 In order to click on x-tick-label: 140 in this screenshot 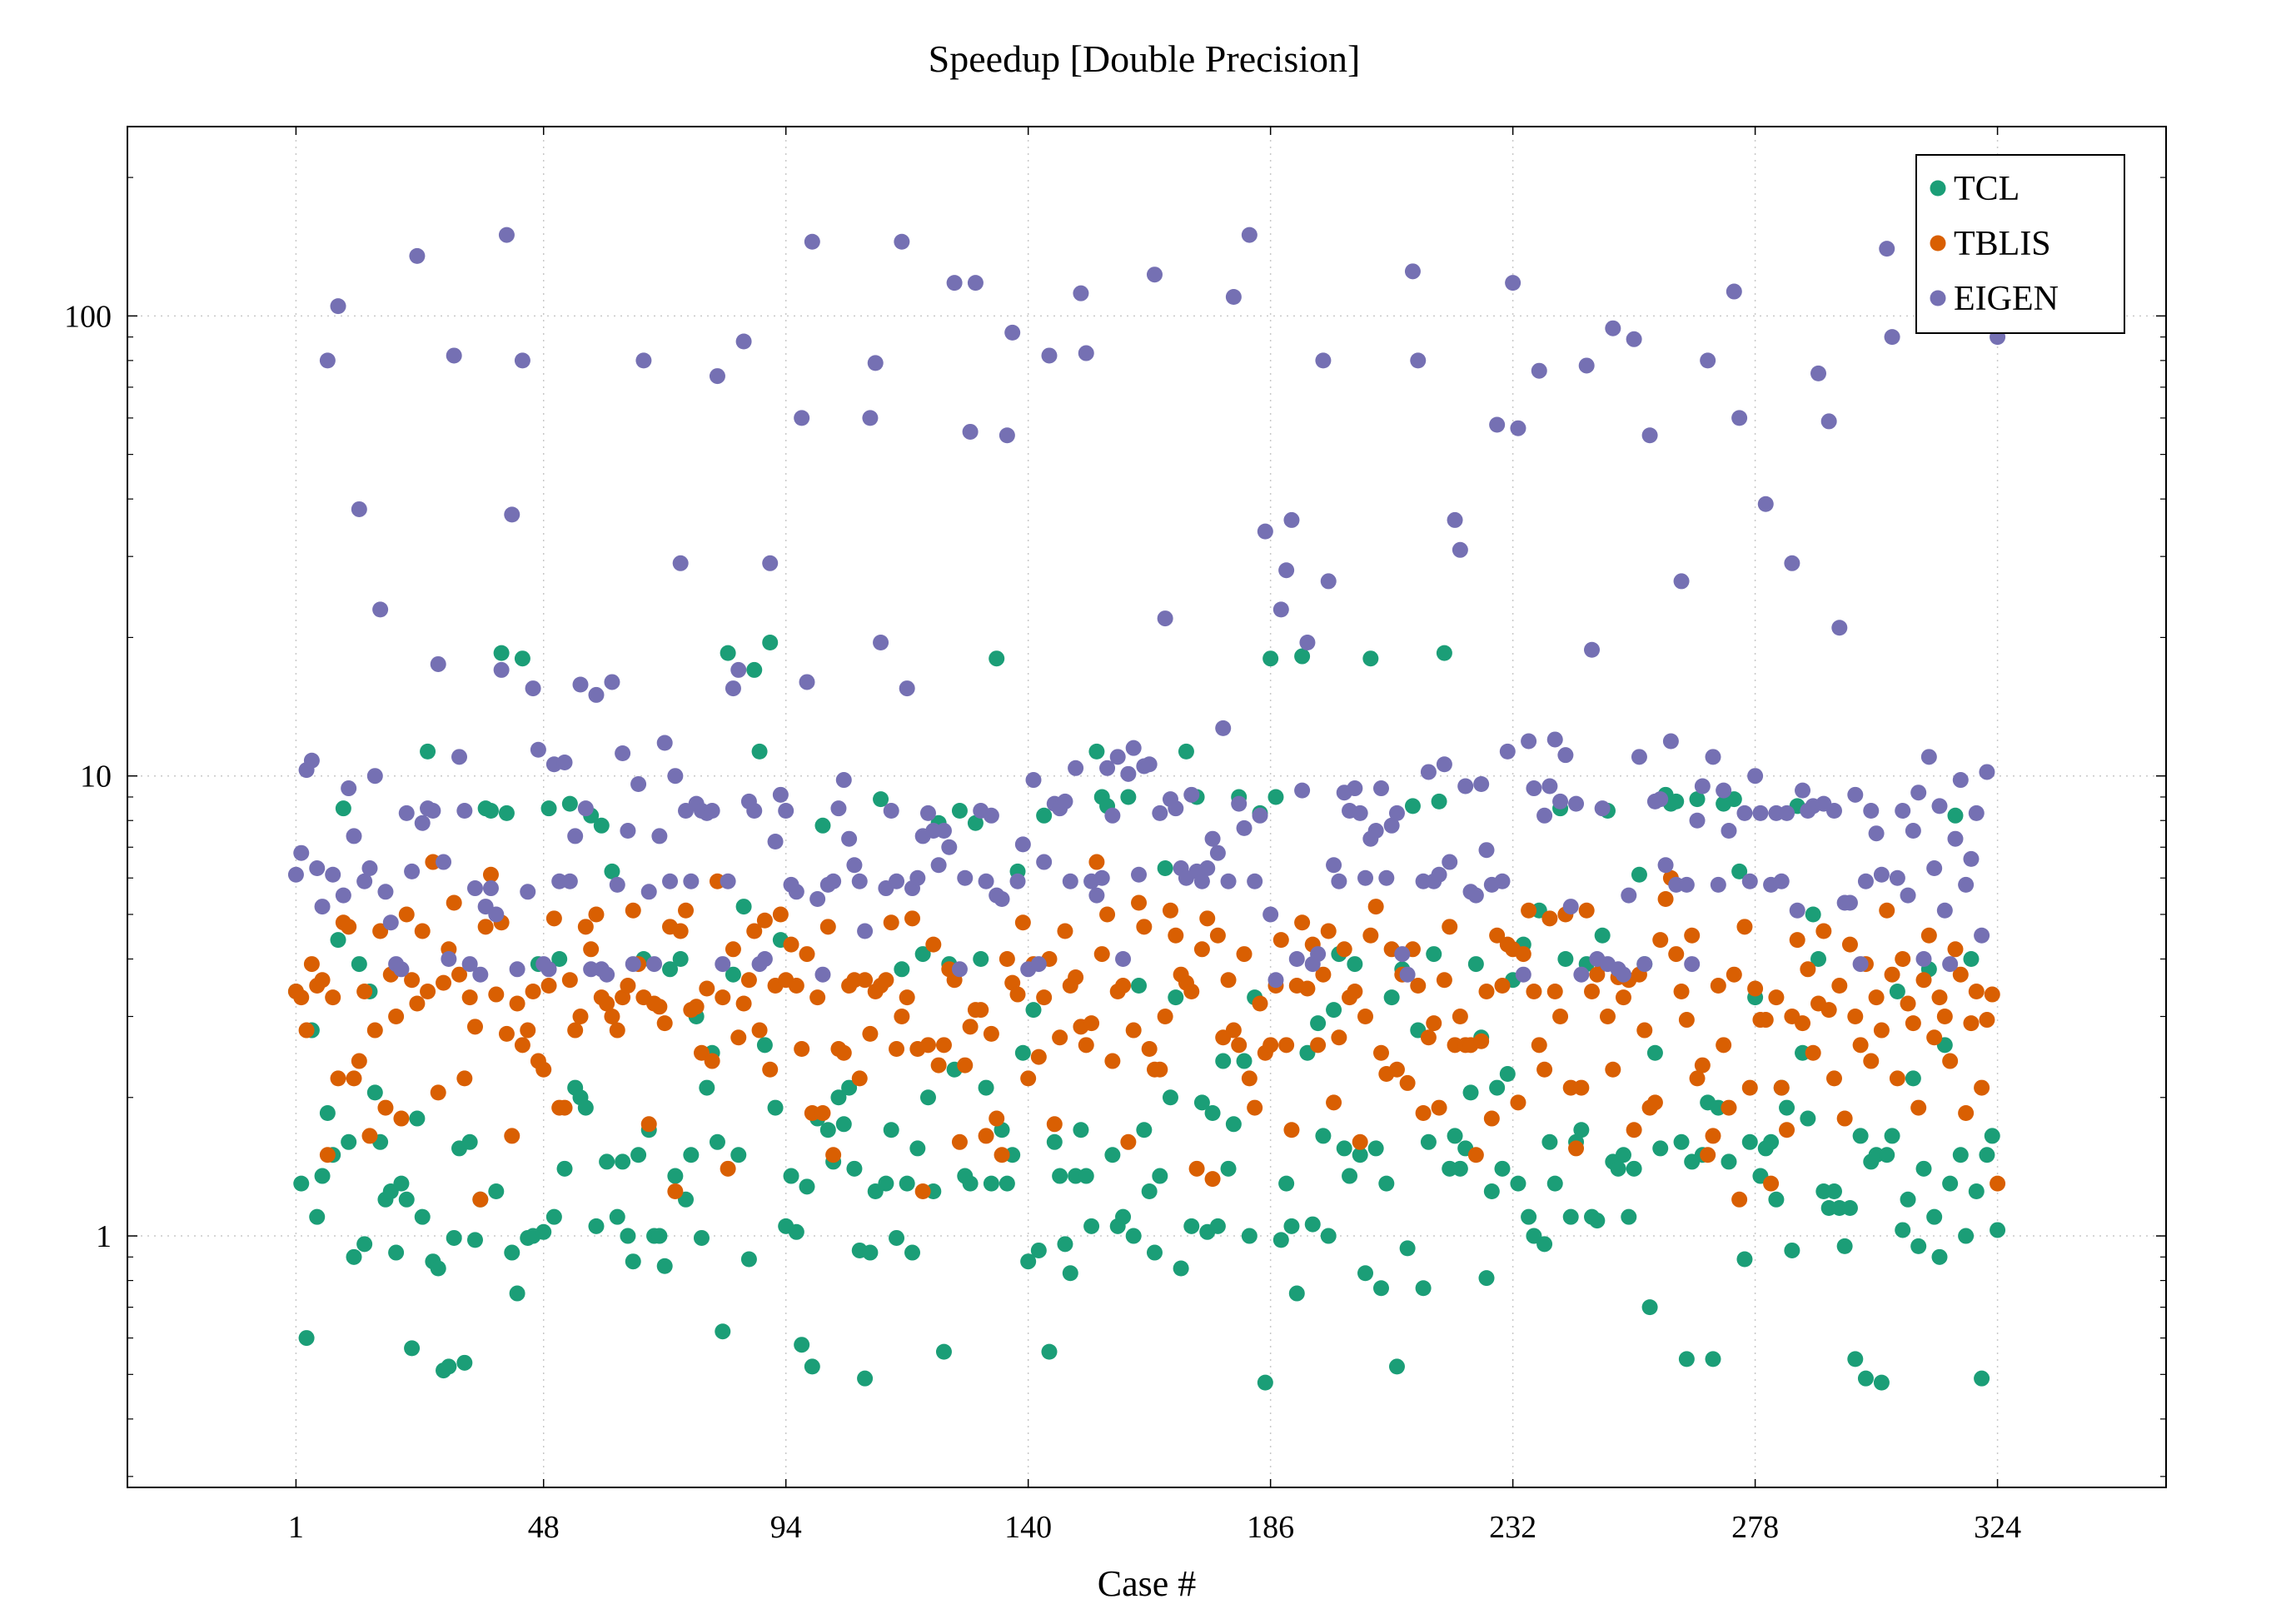, I will do `click(1028, 1527)`.